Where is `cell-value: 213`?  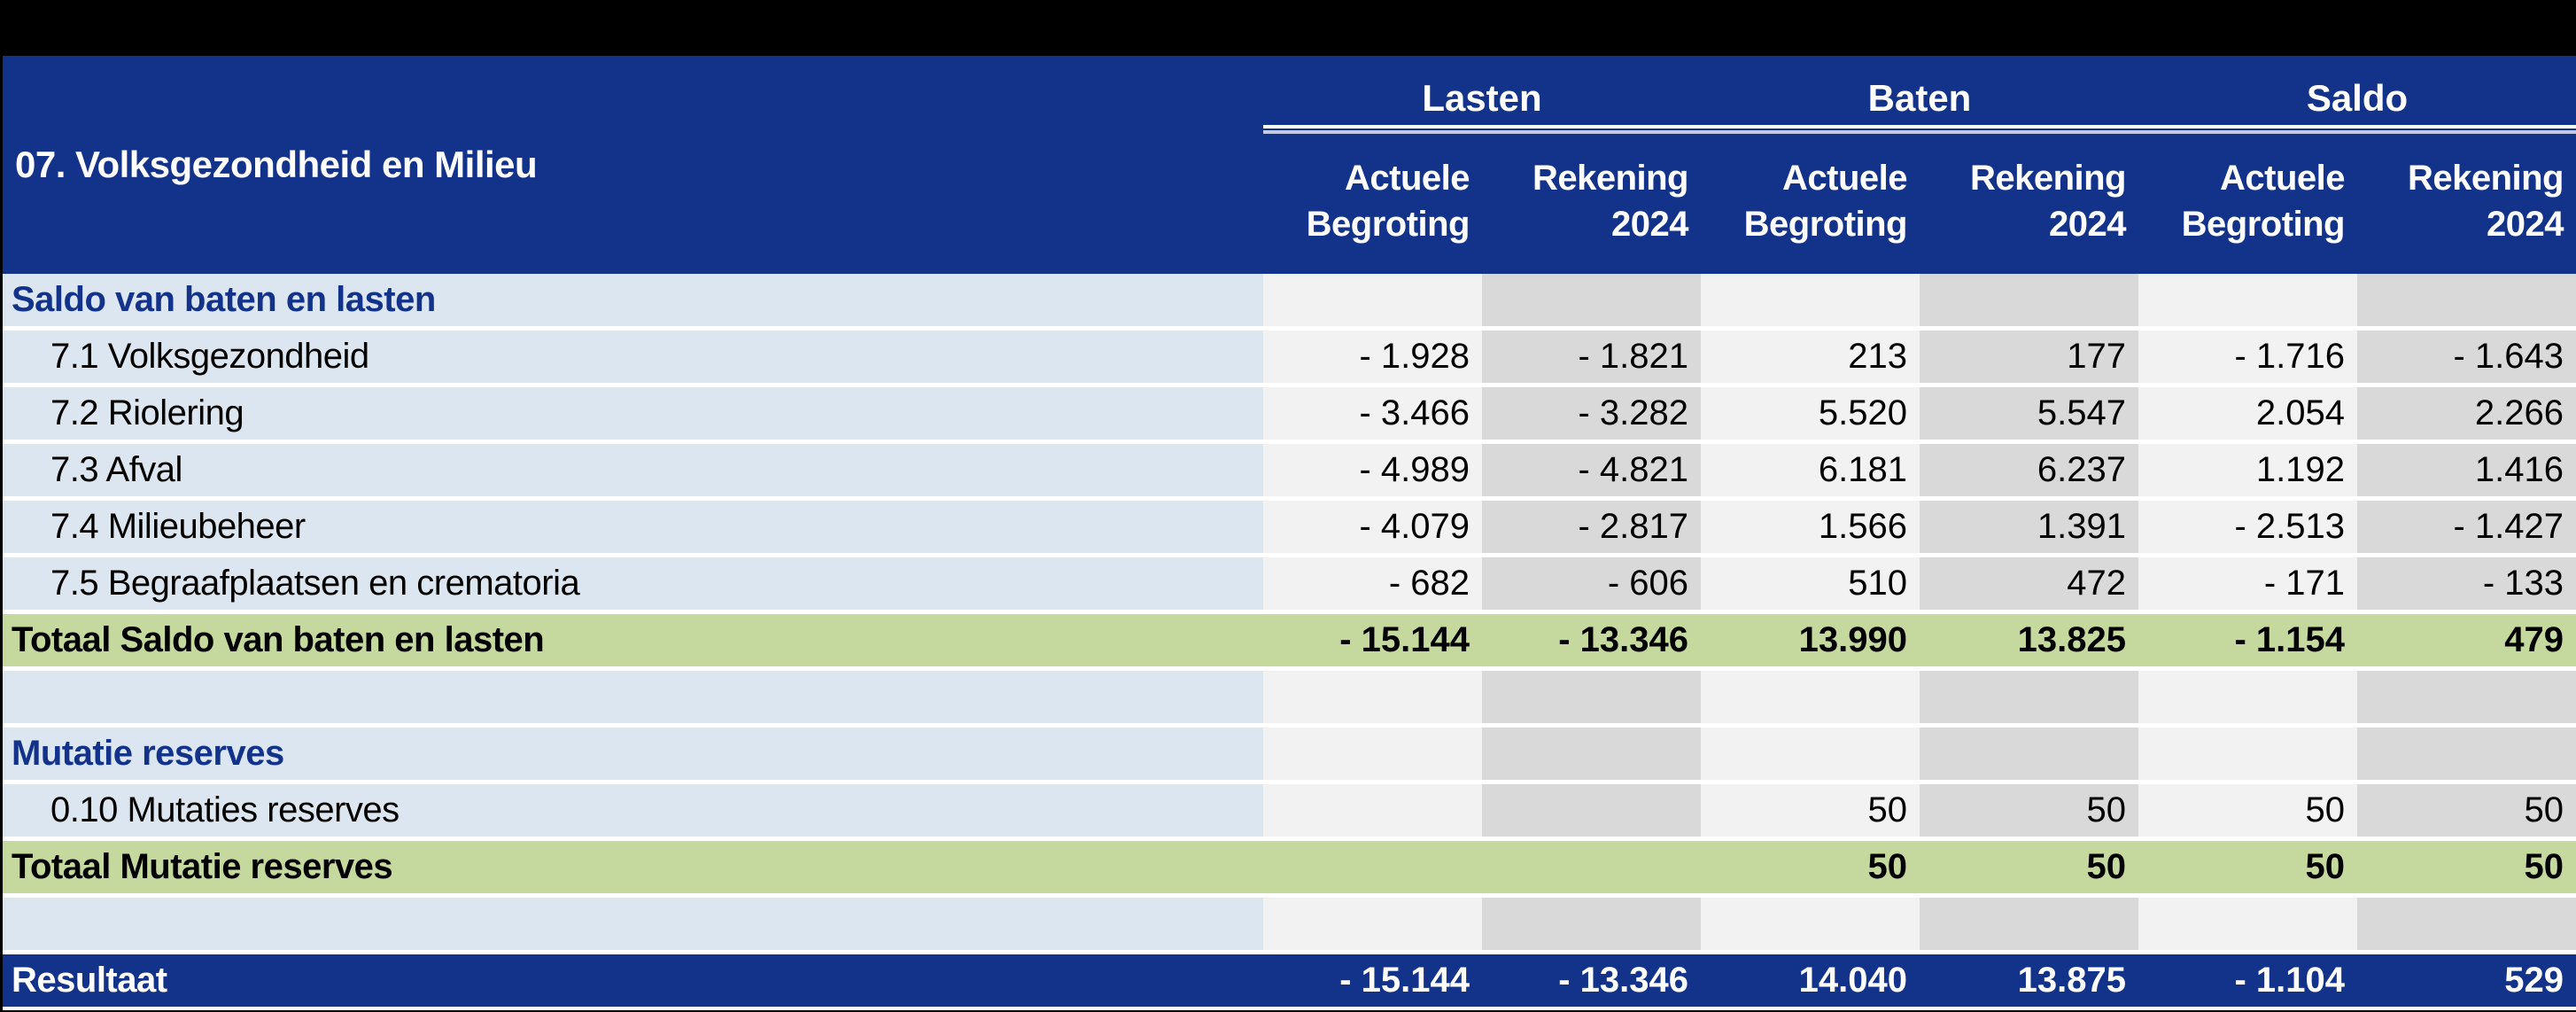 cell-value: 213 is located at coordinates (1810, 357).